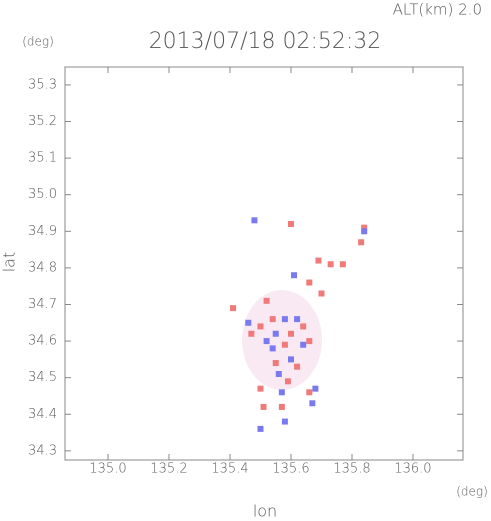  Describe the element at coordinates (42, 304) in the screenshot. I see `y-tick-label: 34.7` at that location.